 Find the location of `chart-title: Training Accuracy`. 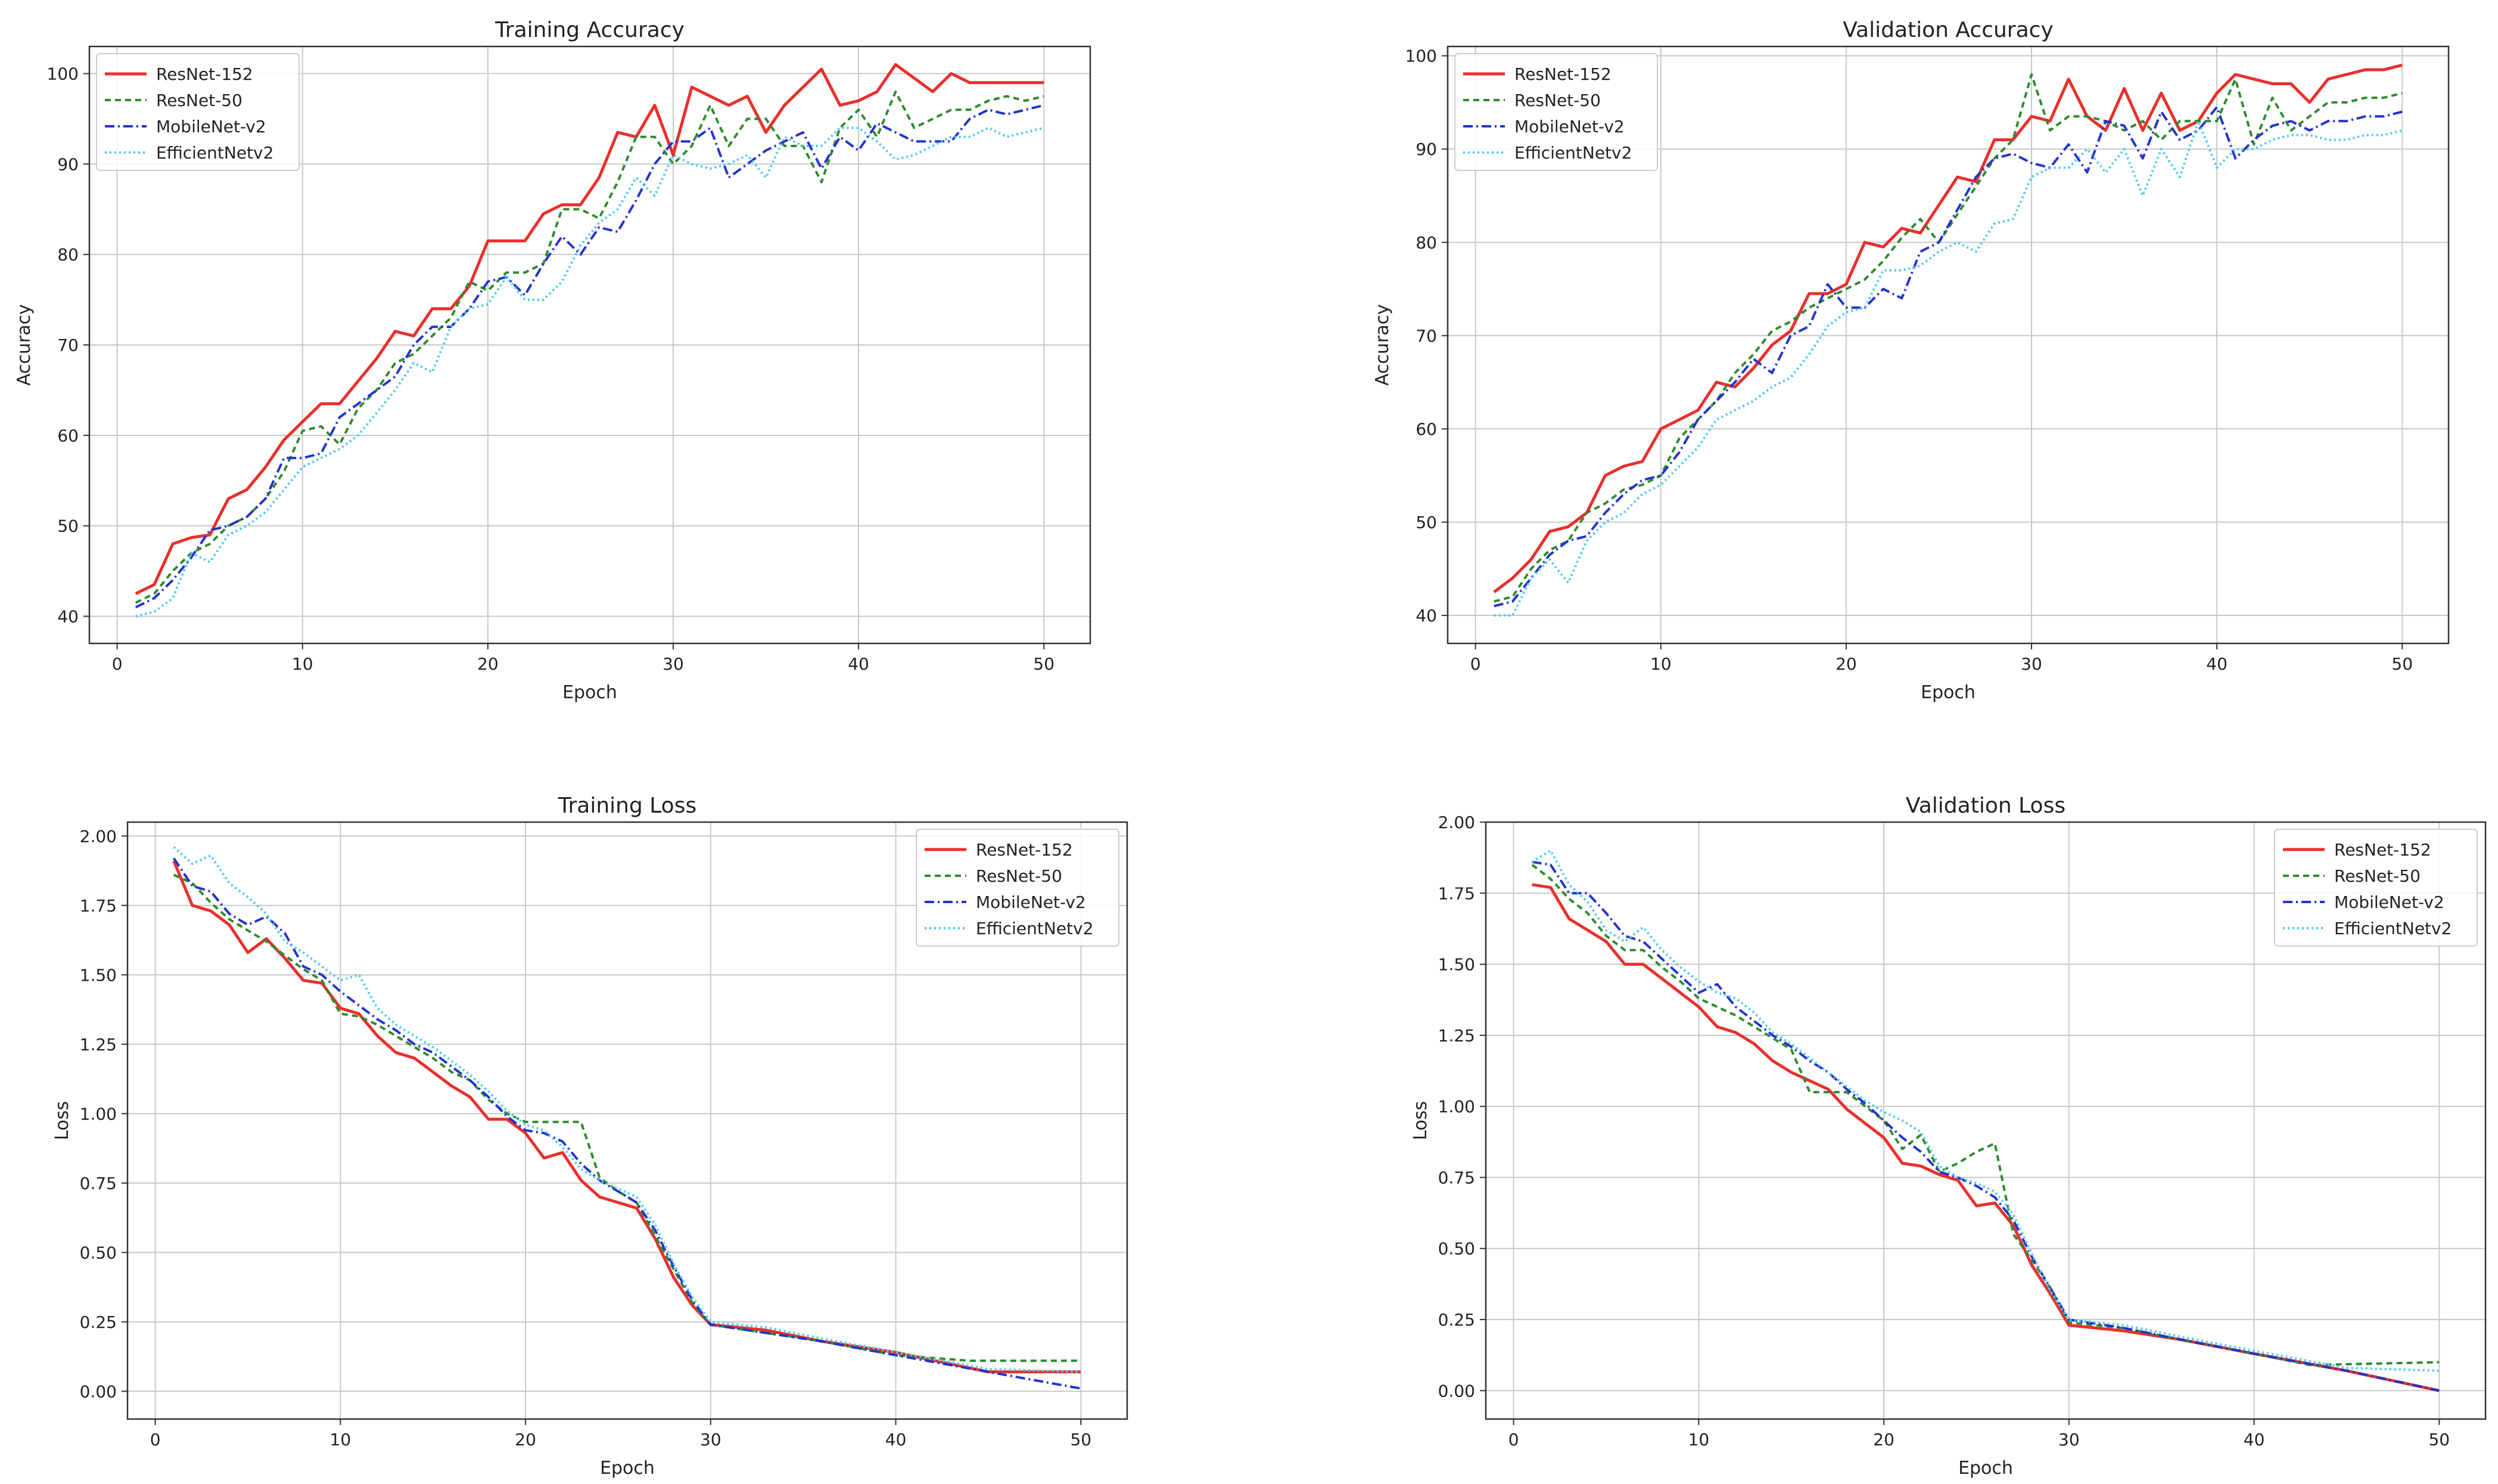

chart-title: Training Accuracy is located at coordinates (590, 30).